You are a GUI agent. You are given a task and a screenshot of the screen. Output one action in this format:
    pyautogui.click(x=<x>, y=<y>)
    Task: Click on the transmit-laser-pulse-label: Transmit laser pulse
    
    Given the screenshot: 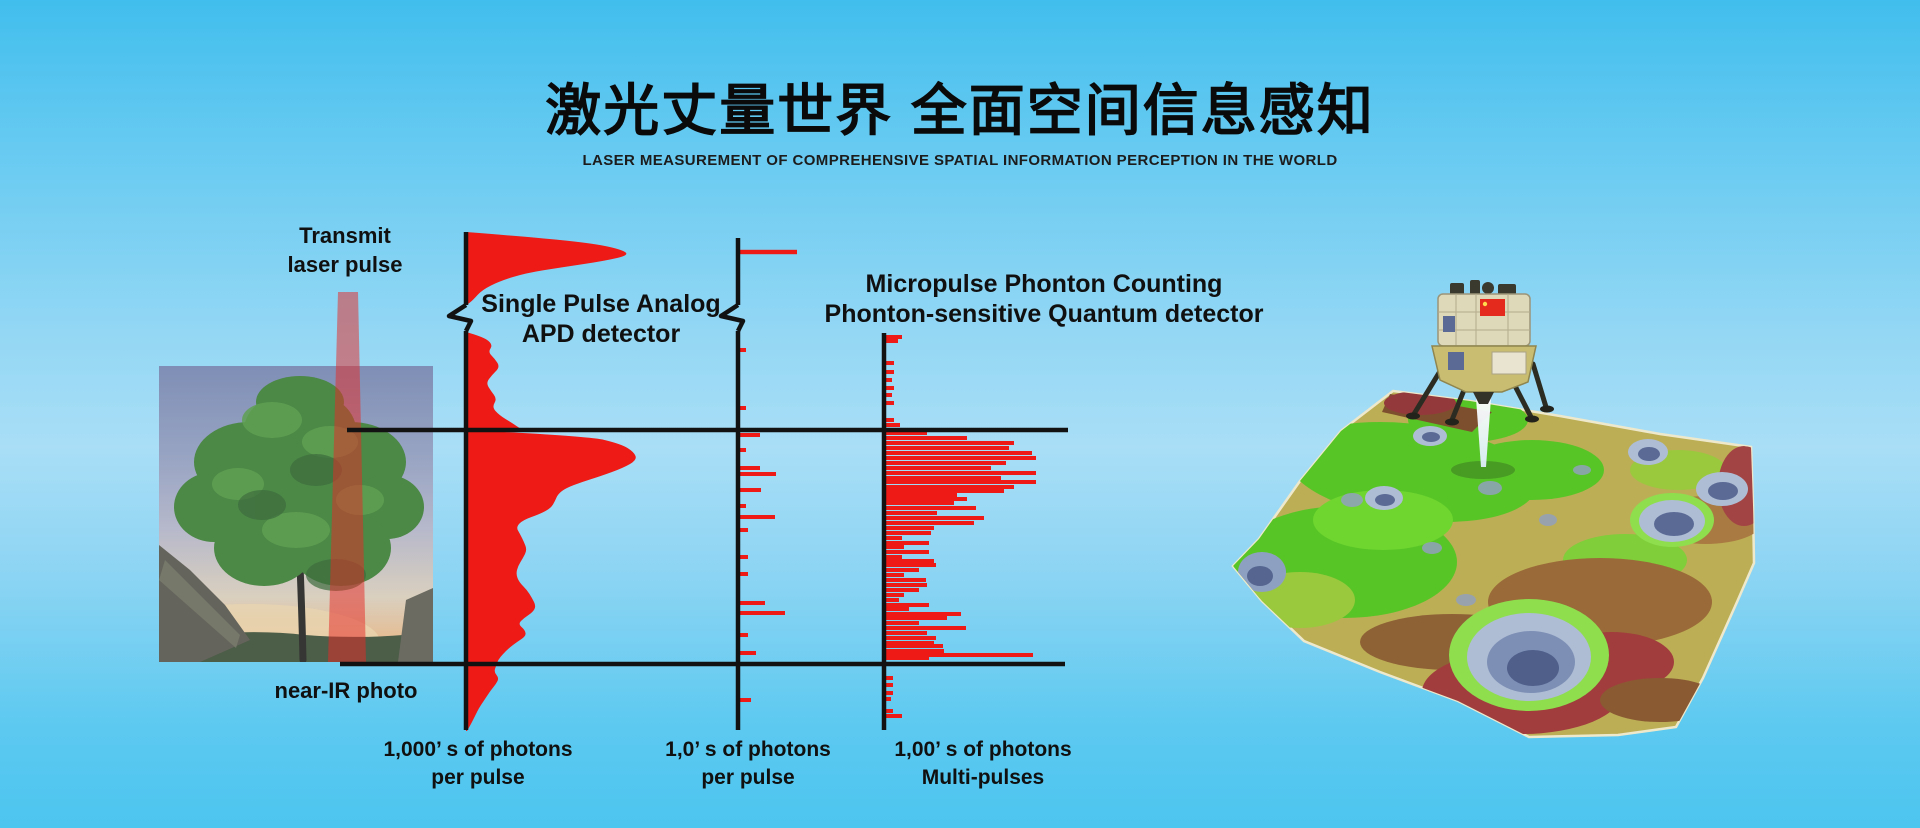 What is the action you would take?
    pyautogui.click(x=345, y=250)
    